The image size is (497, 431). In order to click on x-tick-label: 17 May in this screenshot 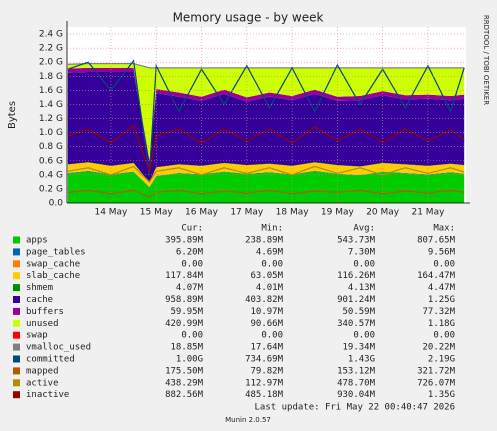, I will do `click(247, 213)`.